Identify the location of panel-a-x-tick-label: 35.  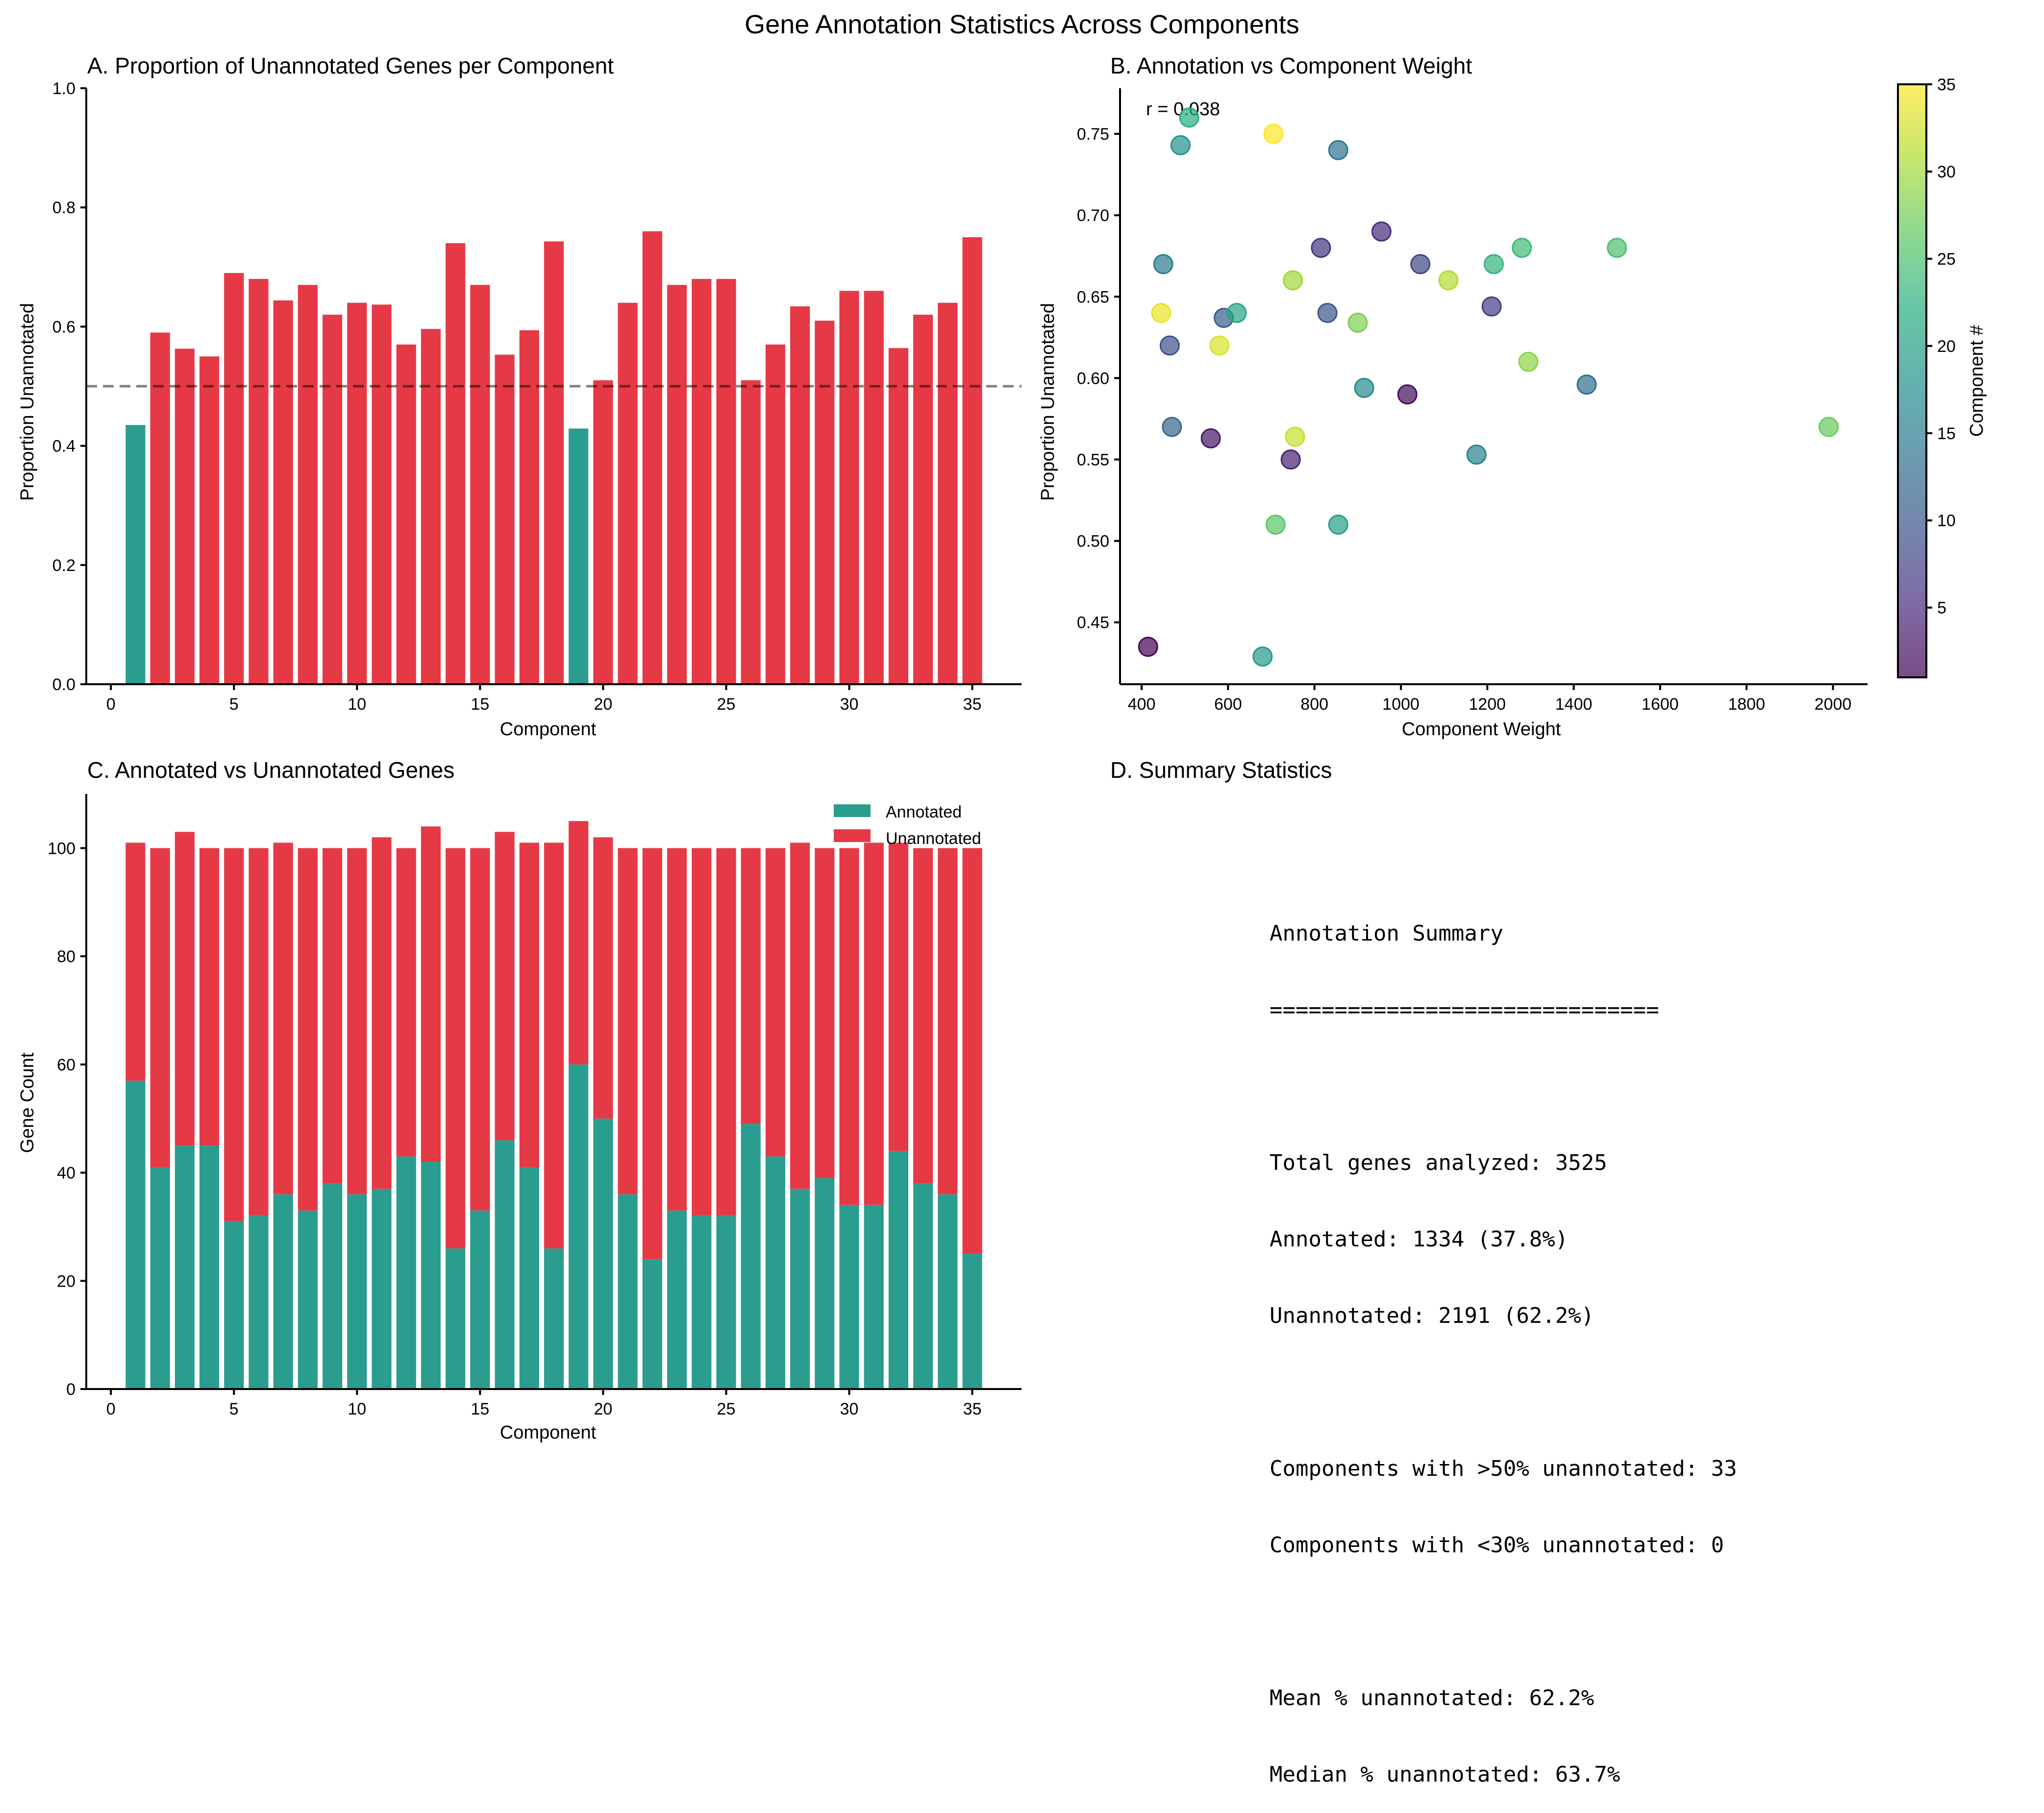
(973, 704).